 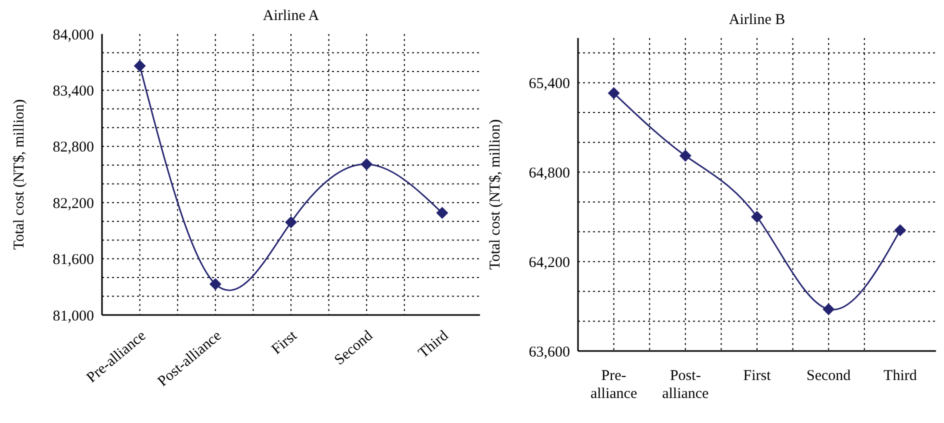 I want to click on y-tick-label: 81,600, so click(x=73, y=260).